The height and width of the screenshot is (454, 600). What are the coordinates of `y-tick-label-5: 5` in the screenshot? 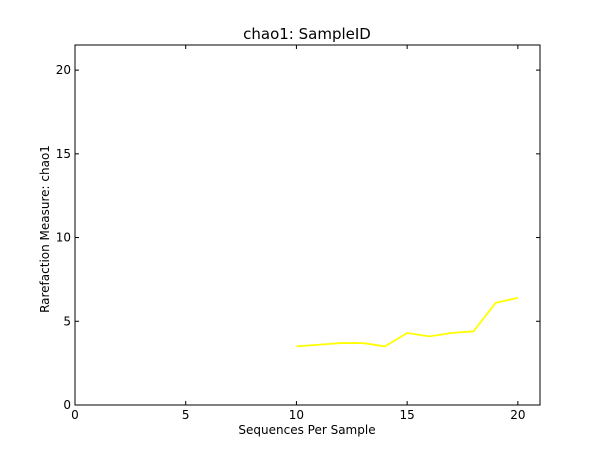 It's located at (67, 321).